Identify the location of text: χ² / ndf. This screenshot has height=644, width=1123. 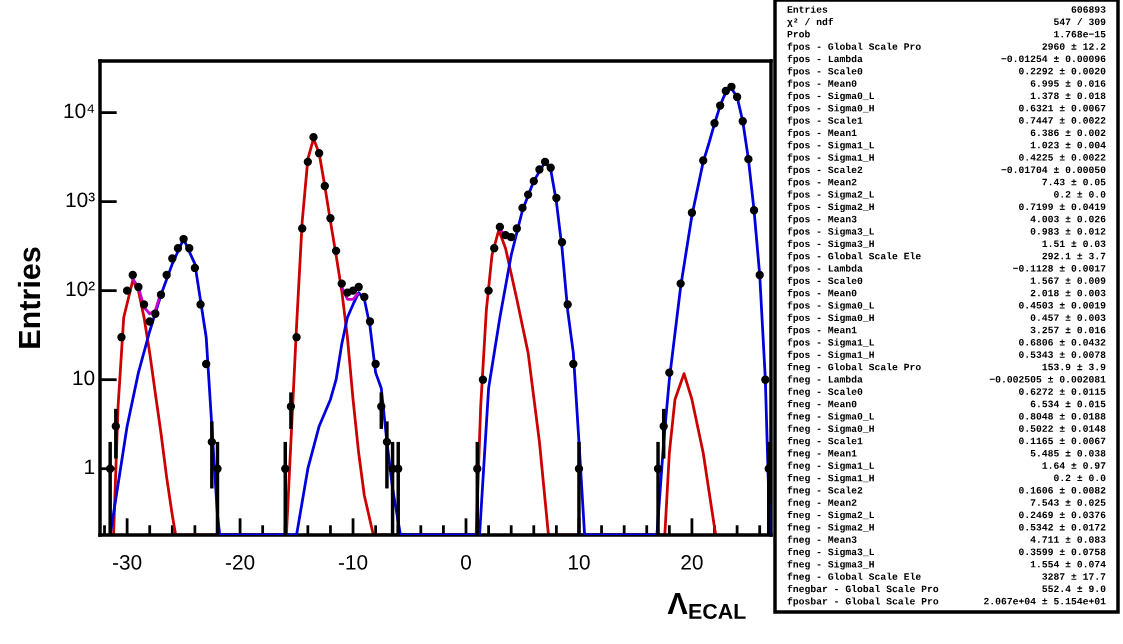
(810, 22).